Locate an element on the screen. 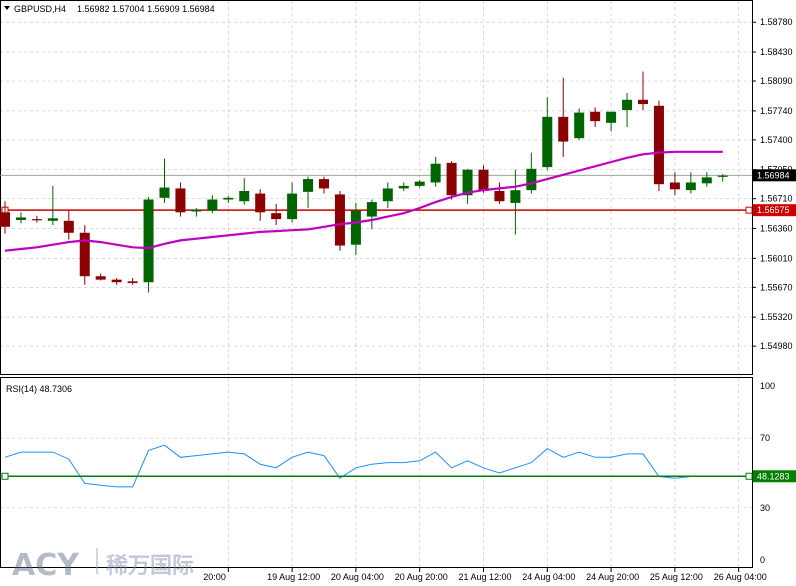 This screenshot has height=586, width=796. current-price-tag: 1.56984 is located at coordinates (774, 175).